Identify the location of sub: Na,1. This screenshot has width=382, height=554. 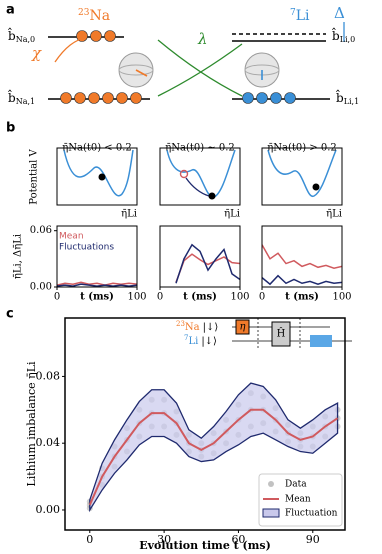
(25, 101).